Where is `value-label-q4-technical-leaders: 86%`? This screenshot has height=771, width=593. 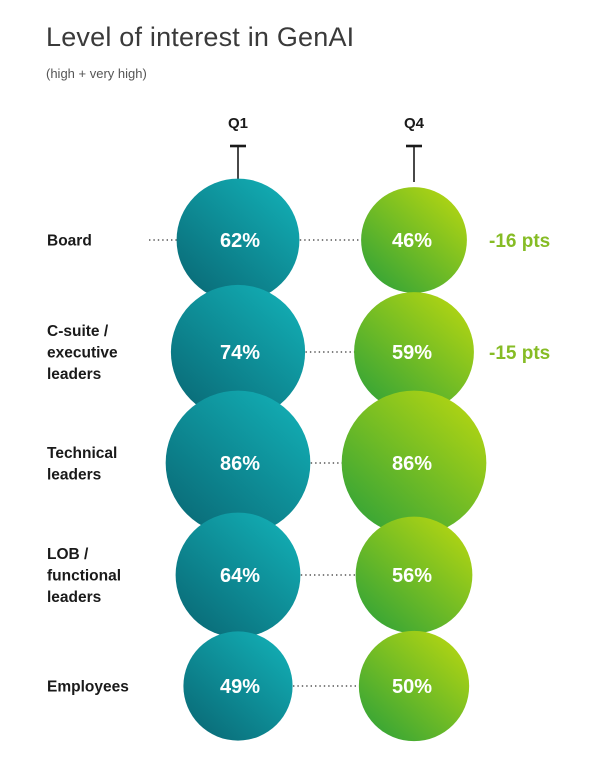 value-label-q4-technical-leaders: 86% is located at coordinates (412, 464).